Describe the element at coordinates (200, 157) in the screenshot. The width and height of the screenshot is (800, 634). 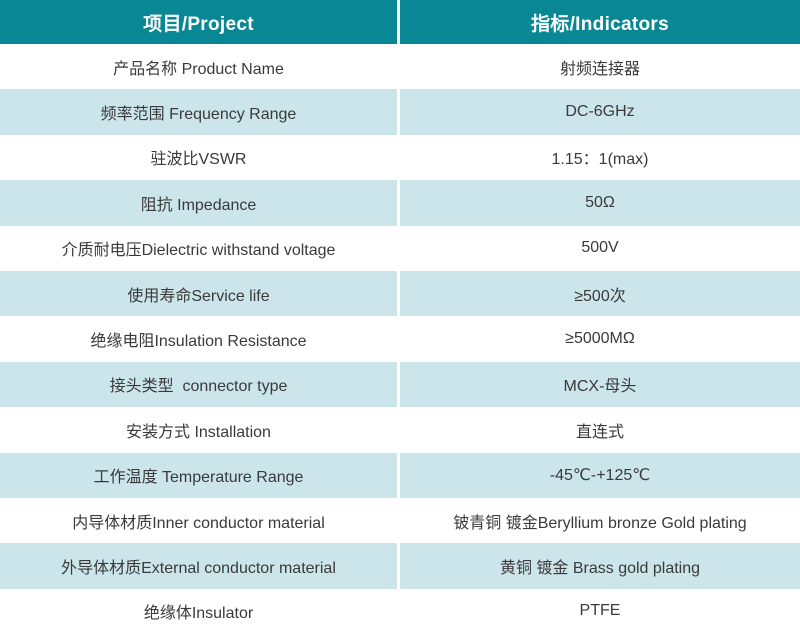
I see `project-cell: 驻波比VSWR` at that location.